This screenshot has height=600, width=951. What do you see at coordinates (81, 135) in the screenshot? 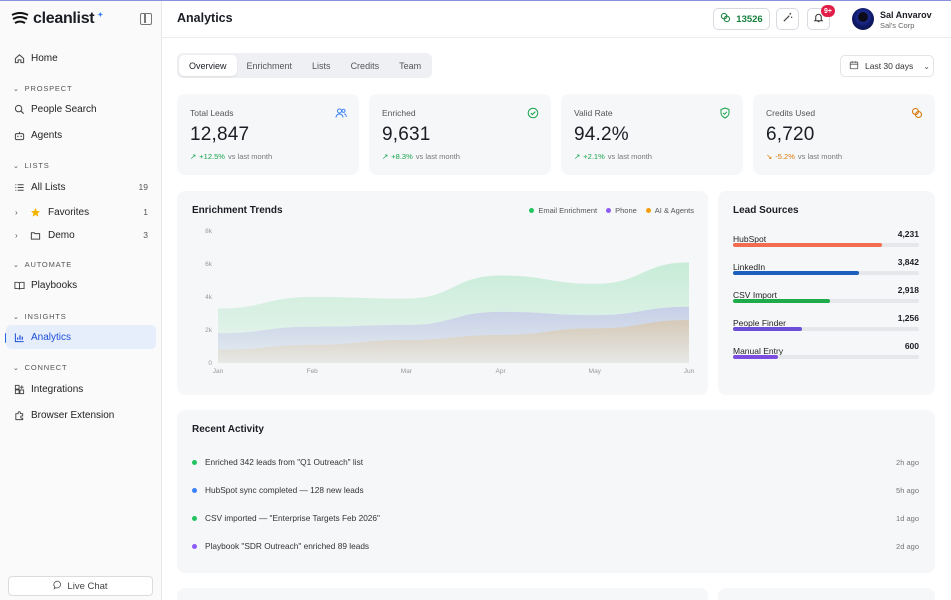
I see `sidebar-item-agents: Agents` at bounding box center [81, 135].